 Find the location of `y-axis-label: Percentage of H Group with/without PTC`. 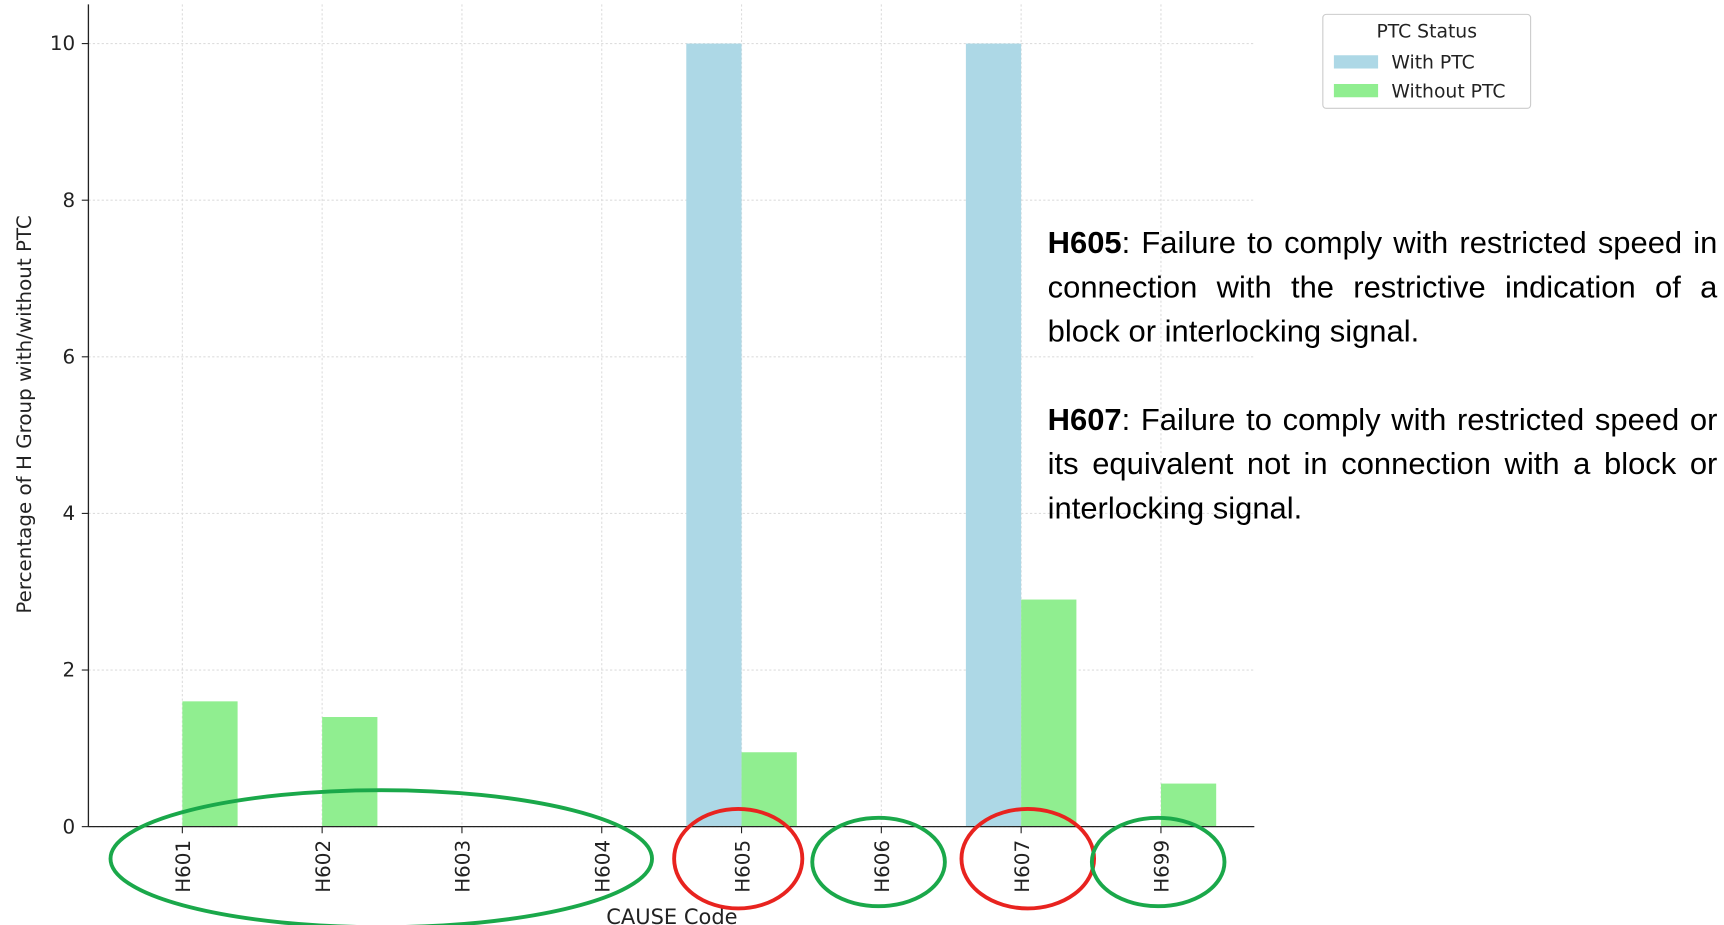

y-axis-label: Percentage of H Group with/without PTC is located at coordinates (24, 414).